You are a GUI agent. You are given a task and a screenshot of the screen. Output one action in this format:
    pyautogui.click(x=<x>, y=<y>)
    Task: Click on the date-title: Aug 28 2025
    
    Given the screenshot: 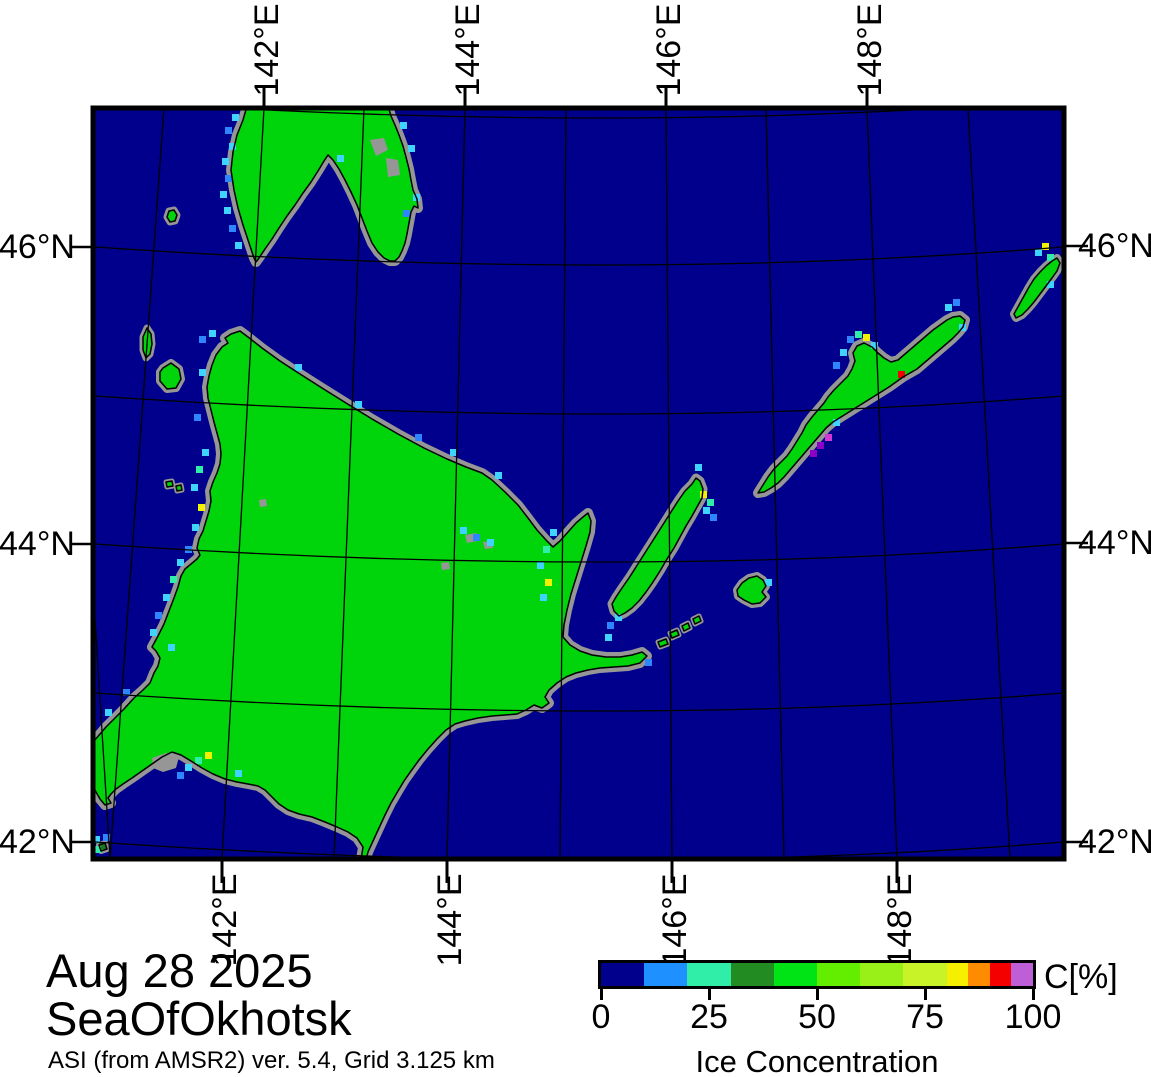 What is the action you would take?
    pyautogui.click(x=179, y=970)
    